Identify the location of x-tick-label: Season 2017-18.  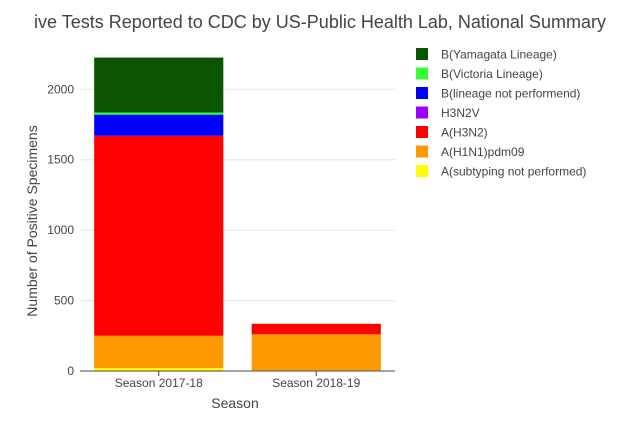
(159, 383).